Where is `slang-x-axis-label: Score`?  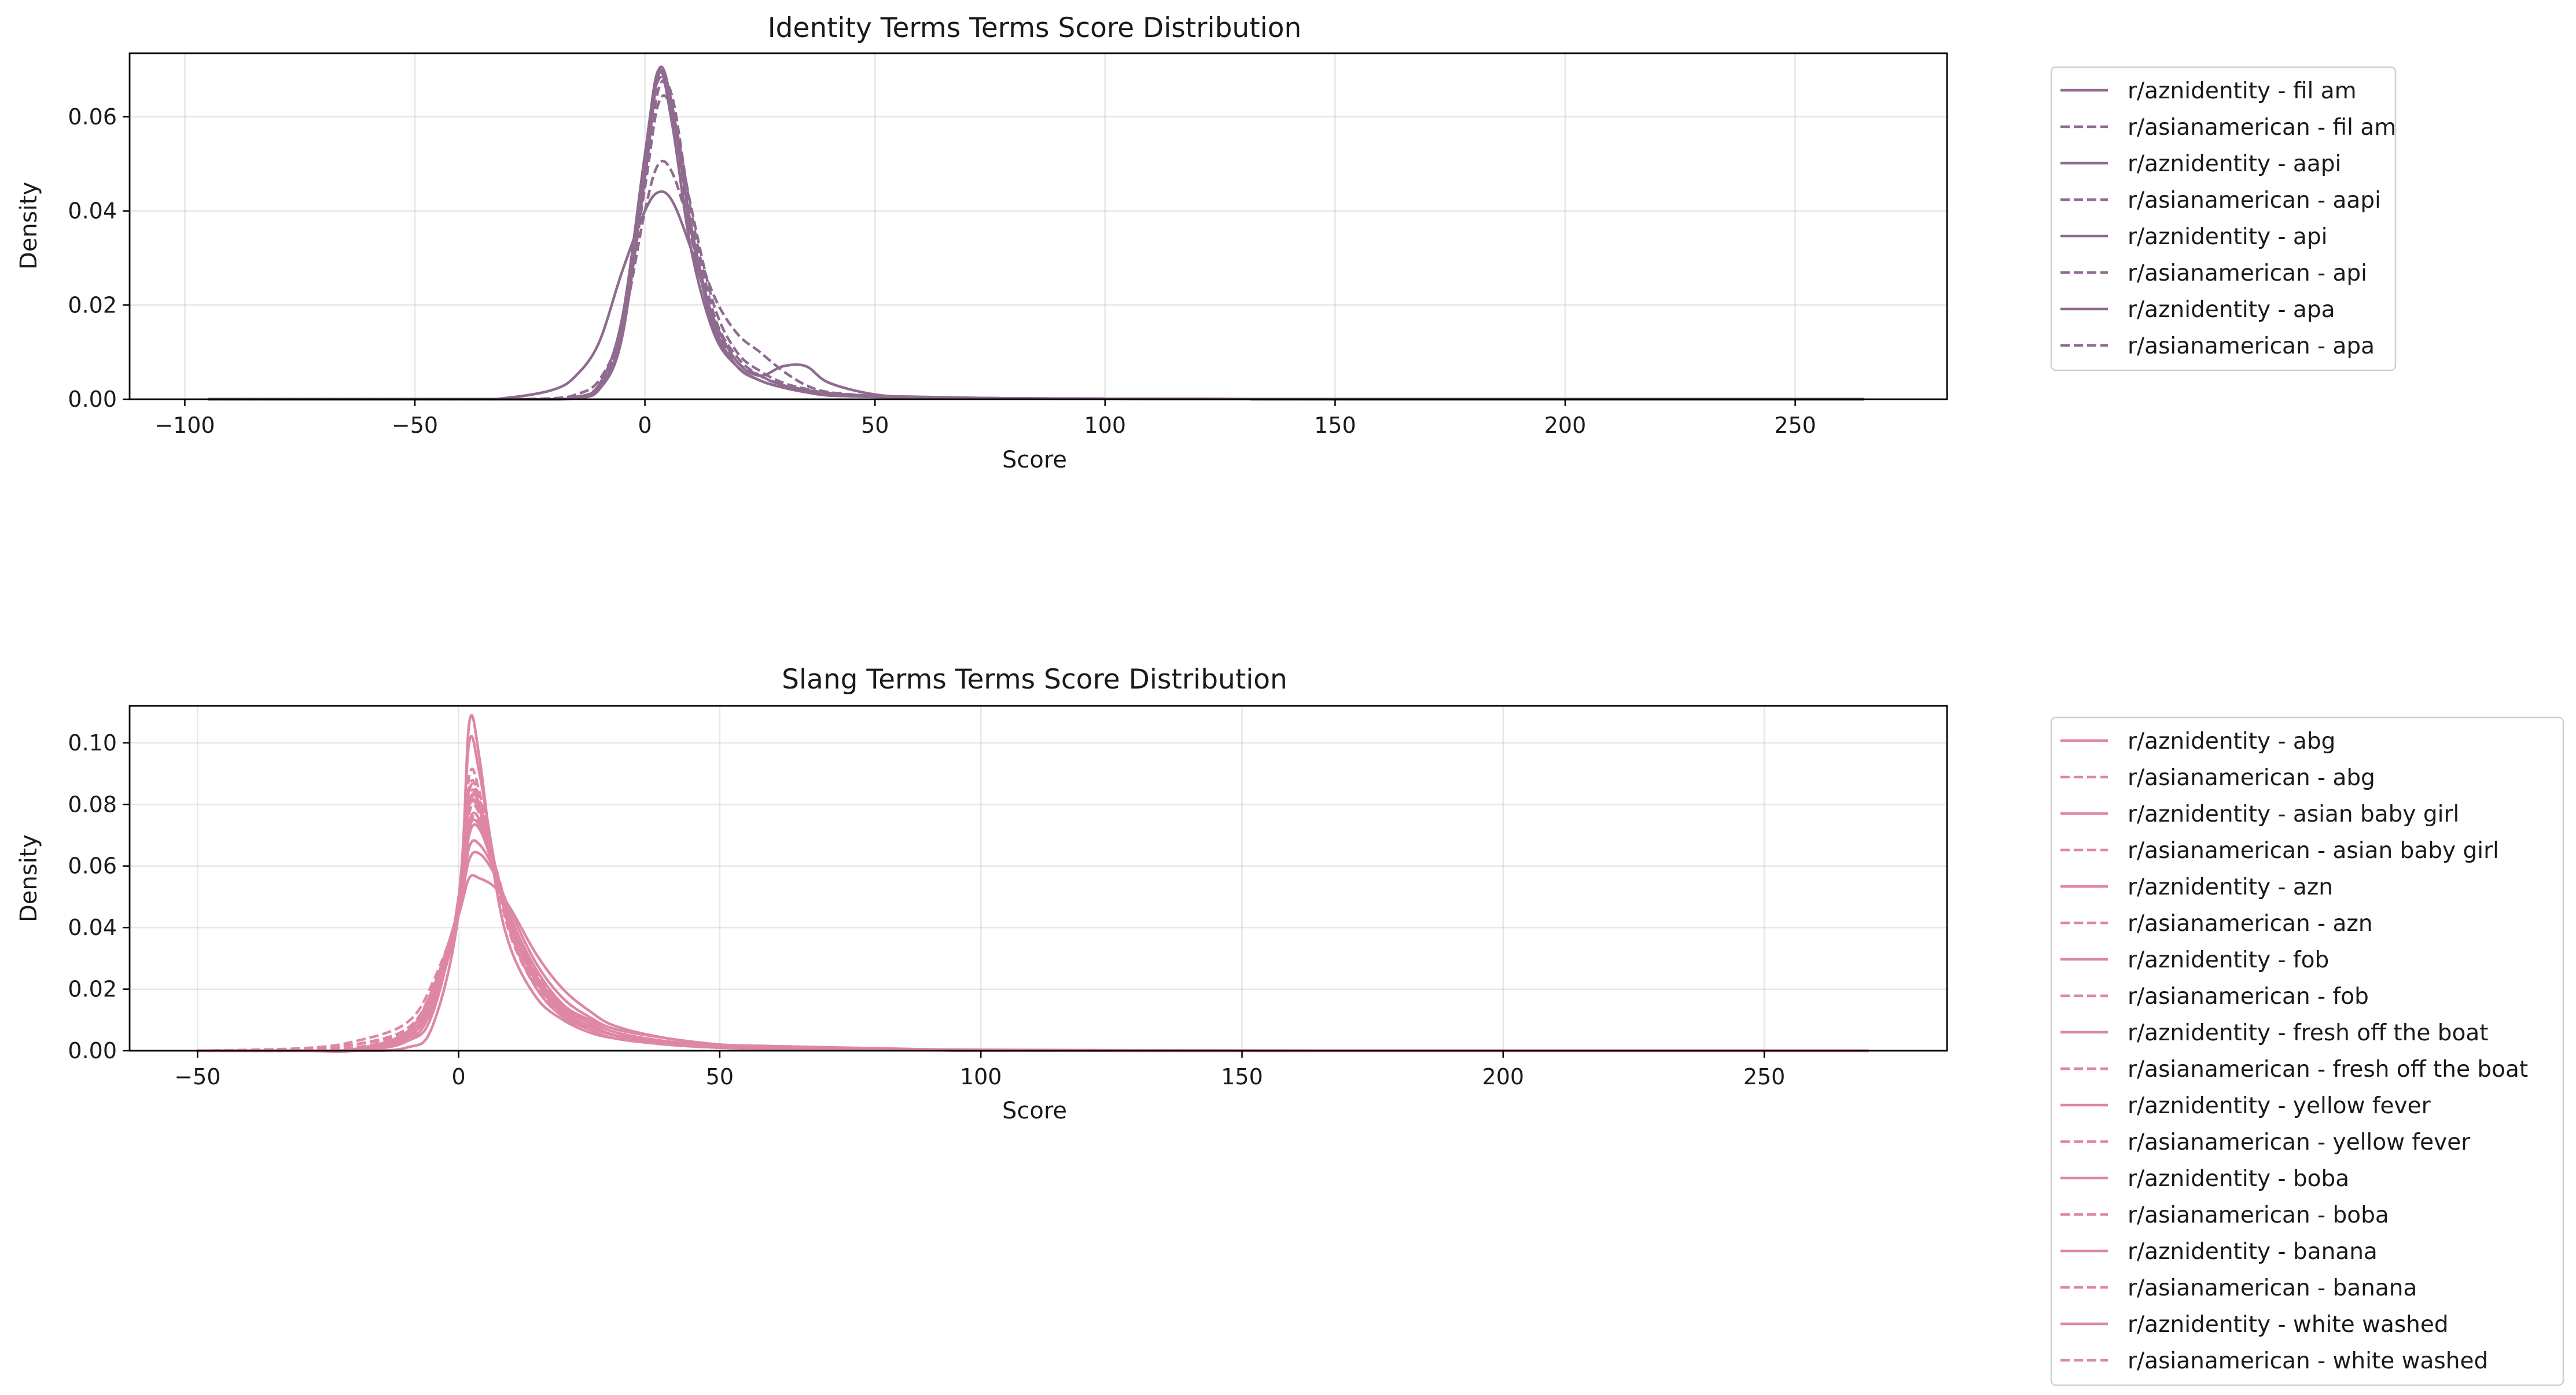
slang-x-axis-label: Score is located at coordinates (1034, 1111).